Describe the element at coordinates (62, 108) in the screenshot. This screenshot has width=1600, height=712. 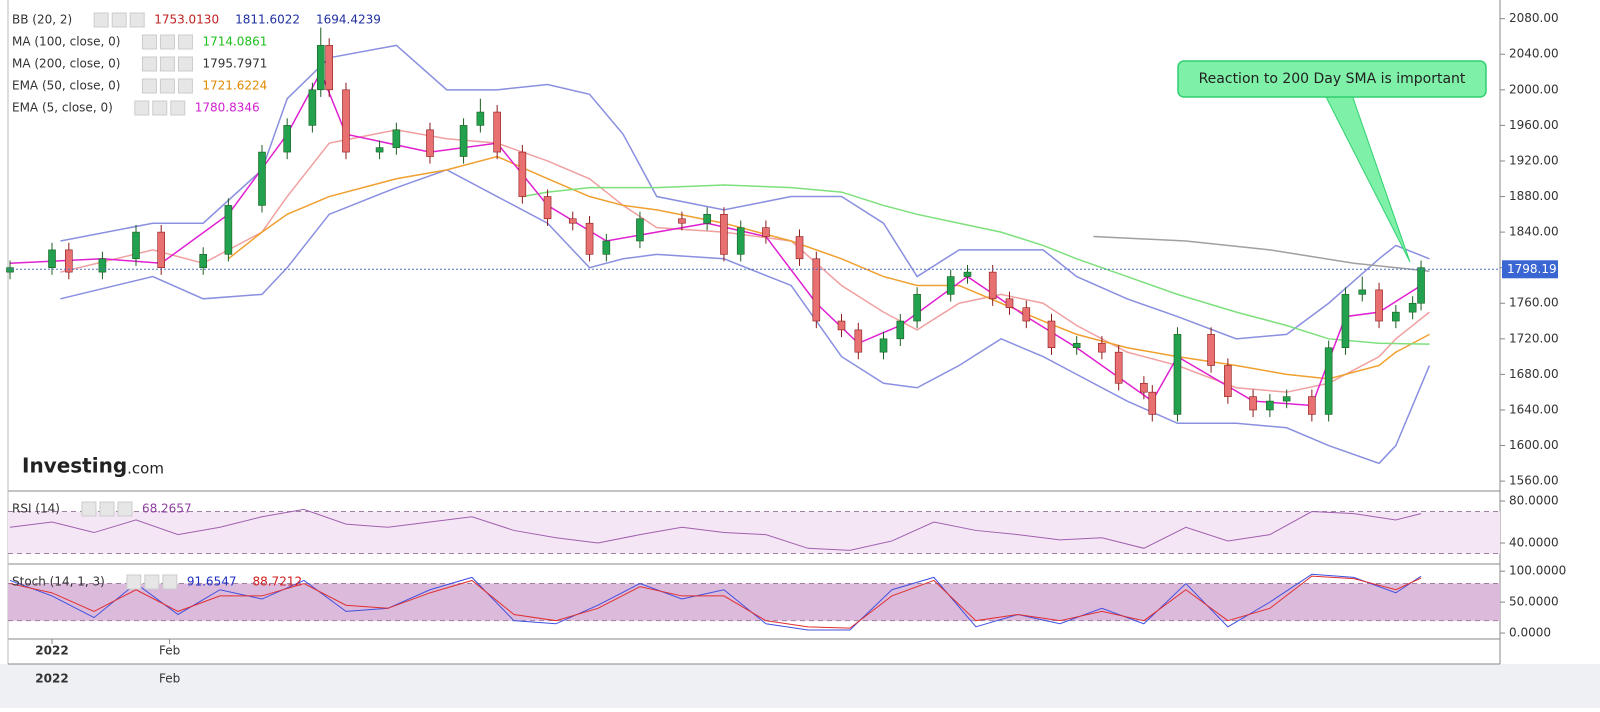
I see `legend-label: EMA (5, close, 0)` at that location.